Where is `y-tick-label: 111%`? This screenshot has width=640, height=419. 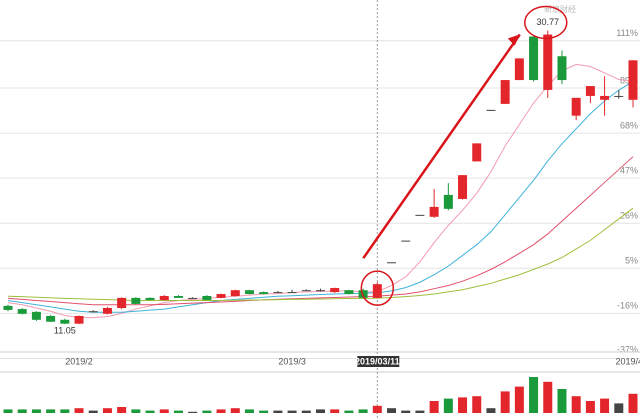 y-tick-label: 111% is located at coordinates (627, 33).